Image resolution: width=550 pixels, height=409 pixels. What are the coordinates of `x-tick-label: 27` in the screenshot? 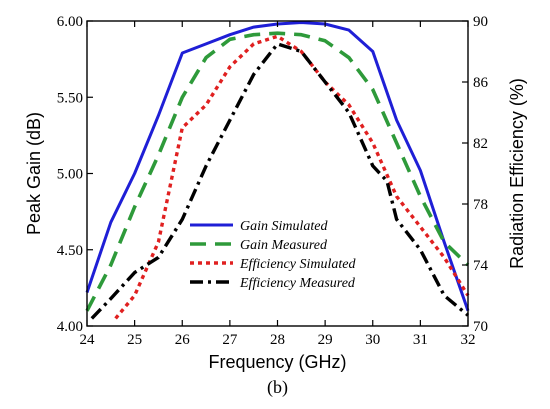 It's located at (230, 340).